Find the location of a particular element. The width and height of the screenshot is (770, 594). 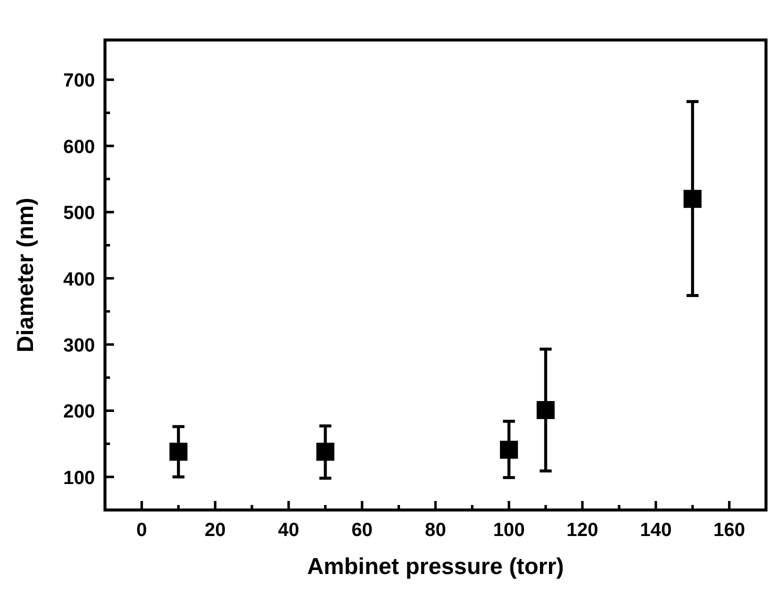

y-tick-label: 600 is located at coordinates (79, 147).